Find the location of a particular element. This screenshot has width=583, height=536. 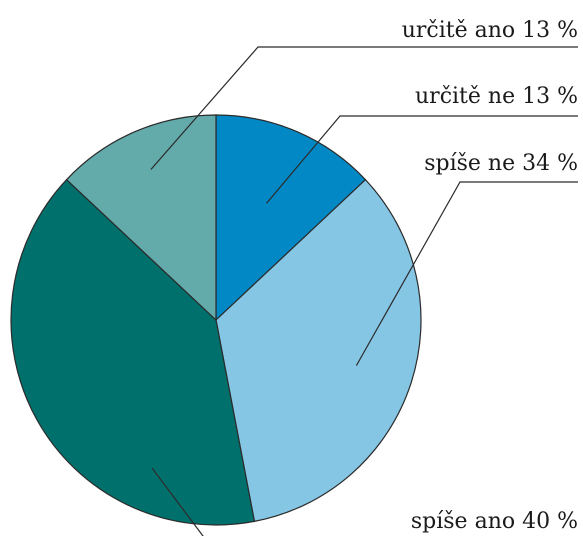

slice-label: určitě ne 13 % is located at coordinates (496, 96).